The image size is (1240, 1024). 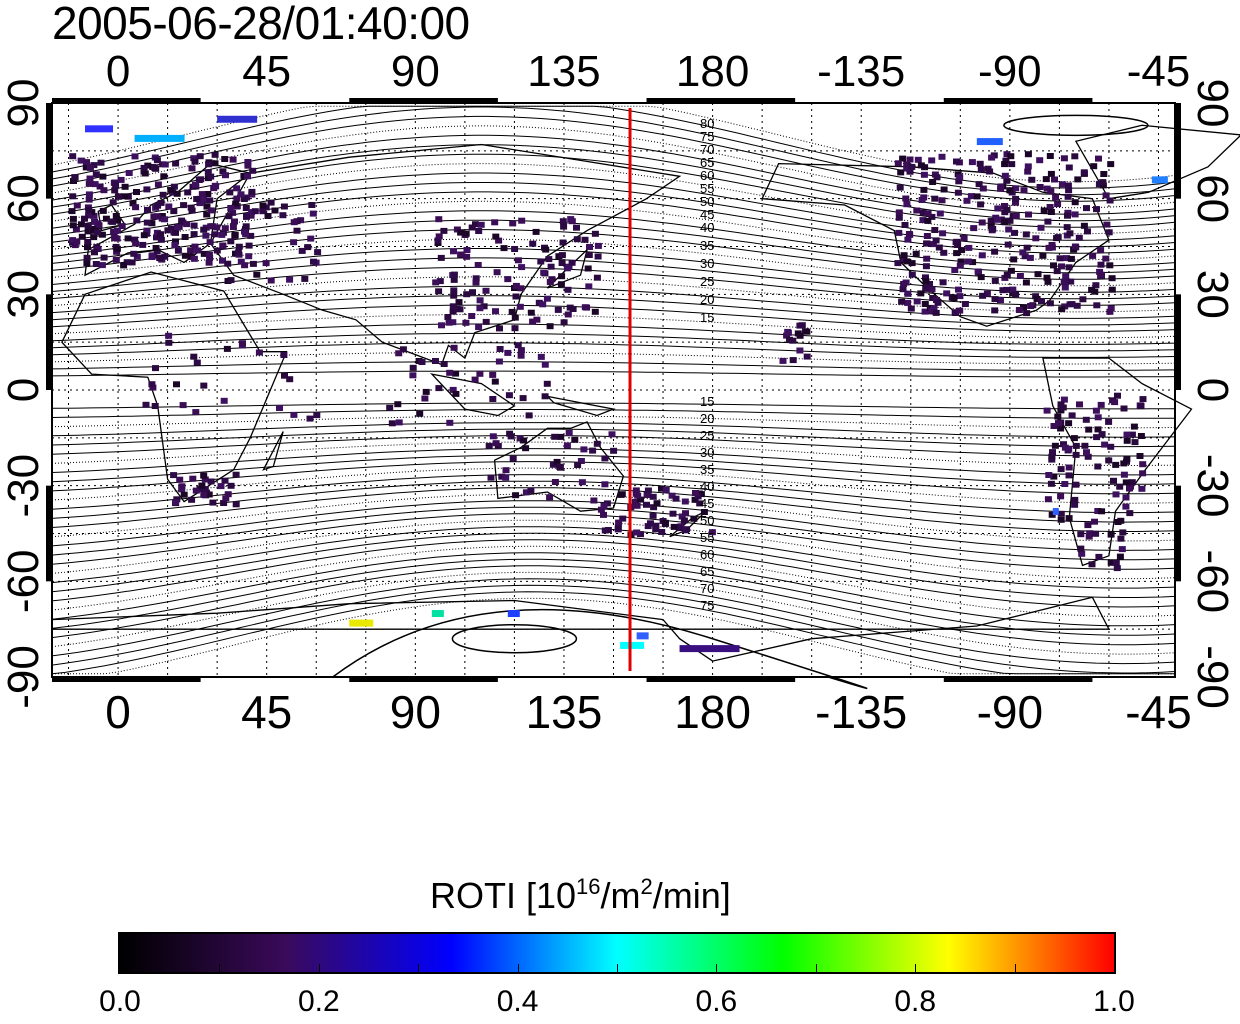 I want to click on contour-label: 35, so click(x=707, y=469).